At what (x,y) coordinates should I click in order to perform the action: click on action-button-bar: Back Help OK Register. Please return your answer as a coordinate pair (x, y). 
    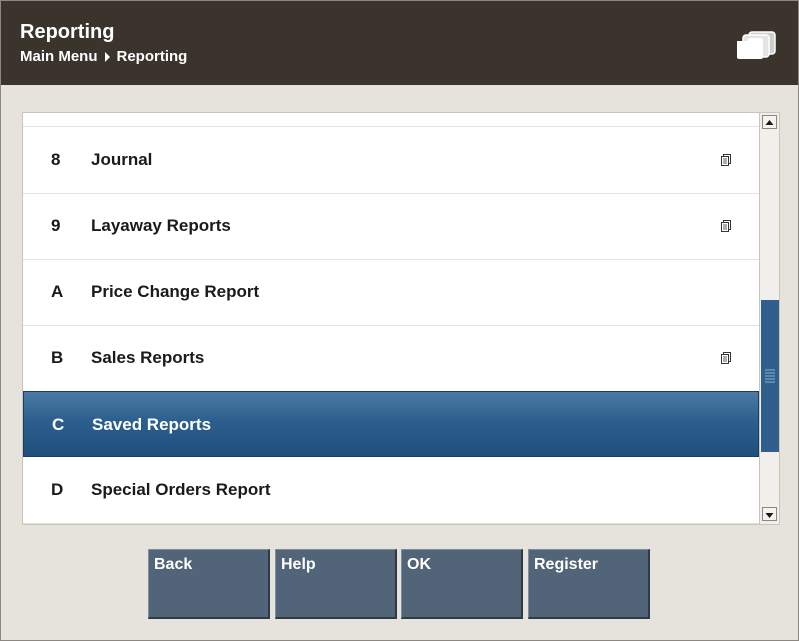
    Looking at the image, I should click on (400, 585).